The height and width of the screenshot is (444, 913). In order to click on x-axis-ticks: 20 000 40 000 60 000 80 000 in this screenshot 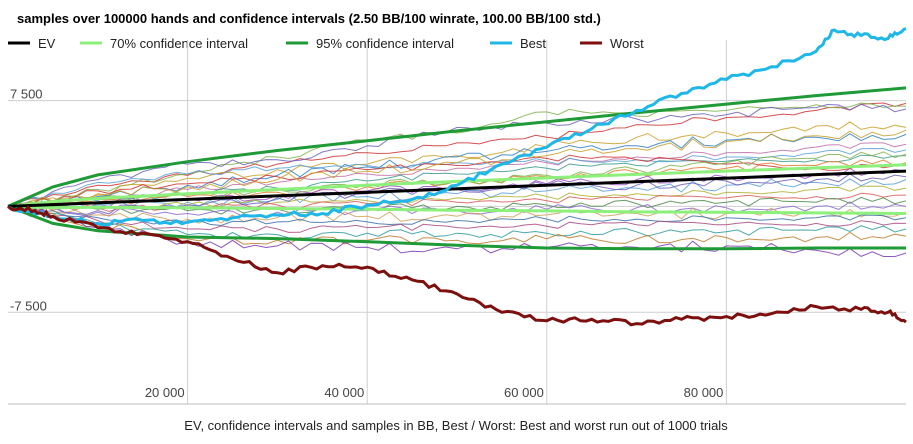, I will do `click(434, 392)`.